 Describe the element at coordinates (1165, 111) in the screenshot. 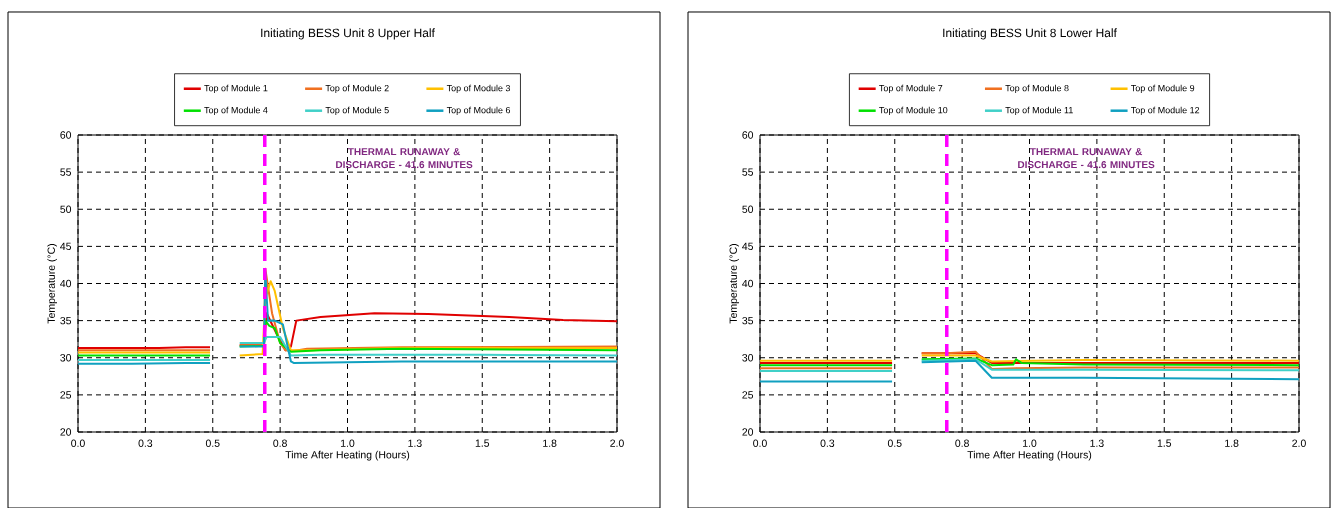

I see `legend-label: Top of Module 12` at that location.